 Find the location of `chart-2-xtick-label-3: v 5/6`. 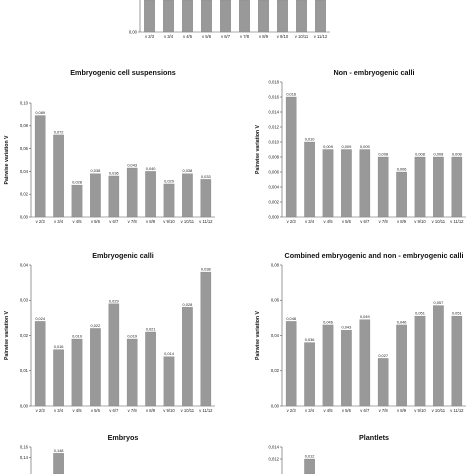

chart-2-xtick-label-3: v 5/6 is located at coordinates (347, 221).